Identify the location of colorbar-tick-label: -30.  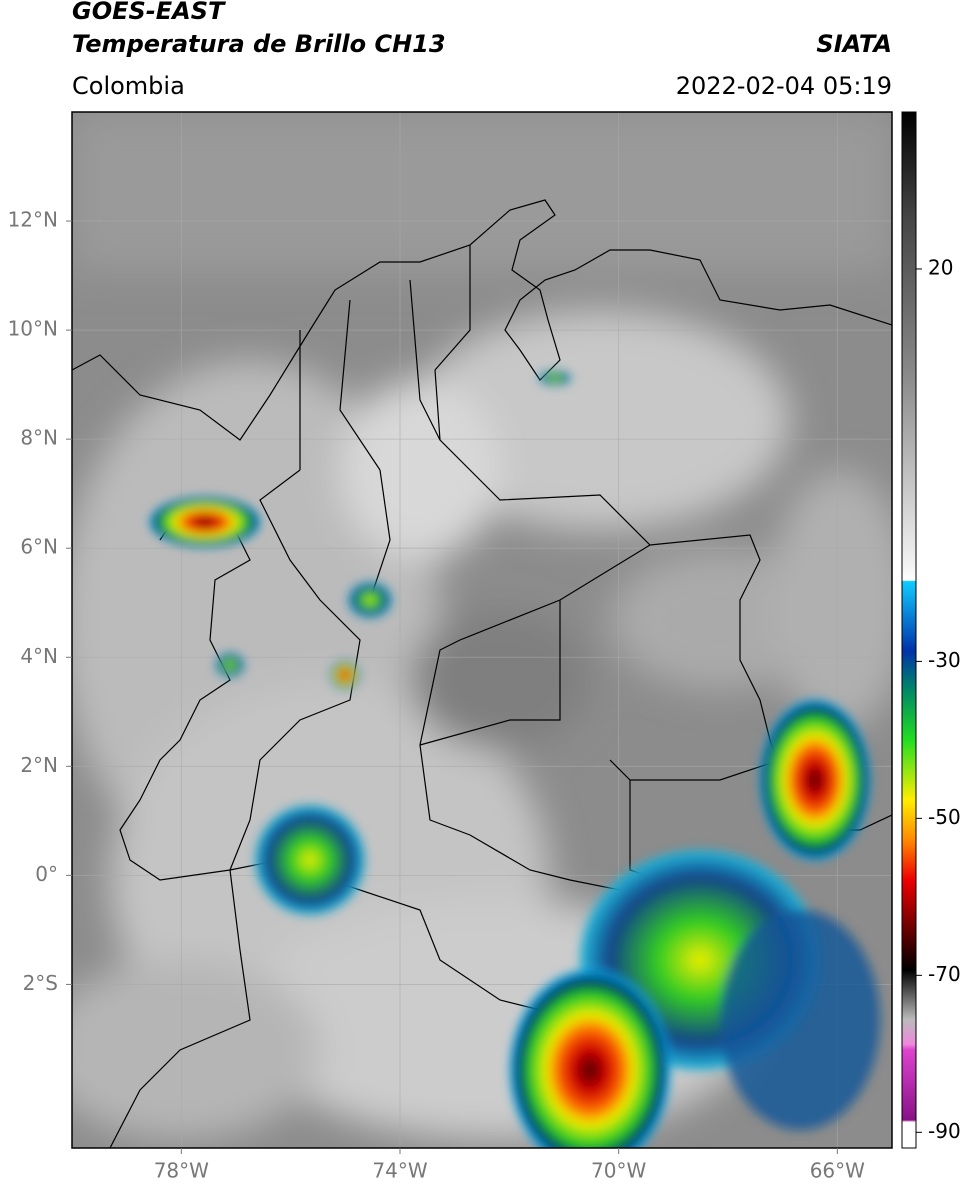
(944, 660).